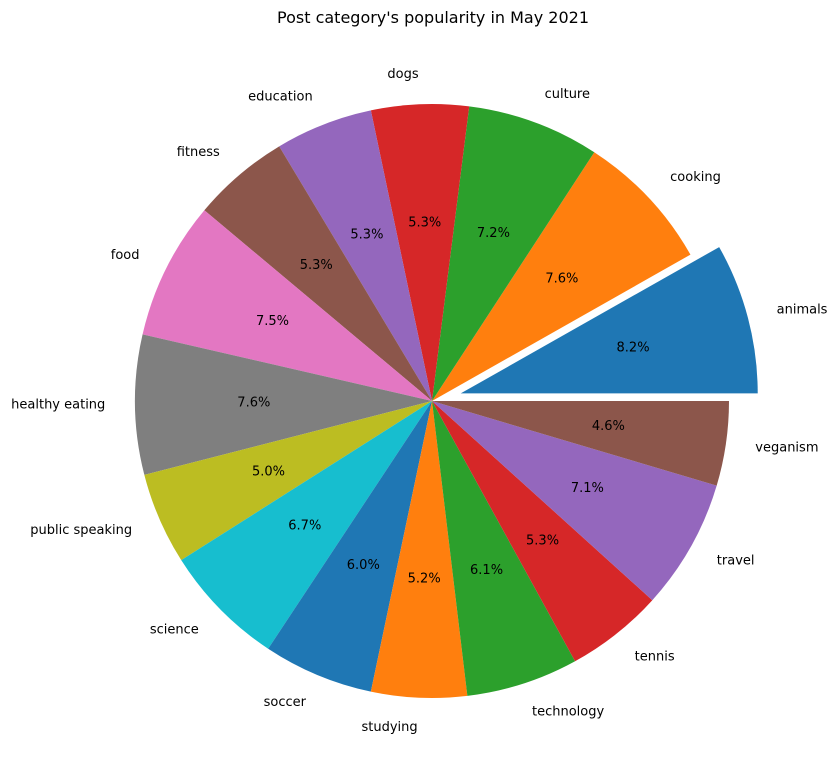 Image resolution: width=838 pixels, height=783 pixels. Describe the element at coordinates (363, 565) in the screenshot. I see `pct-label-soccer: 6.0%` at that location.